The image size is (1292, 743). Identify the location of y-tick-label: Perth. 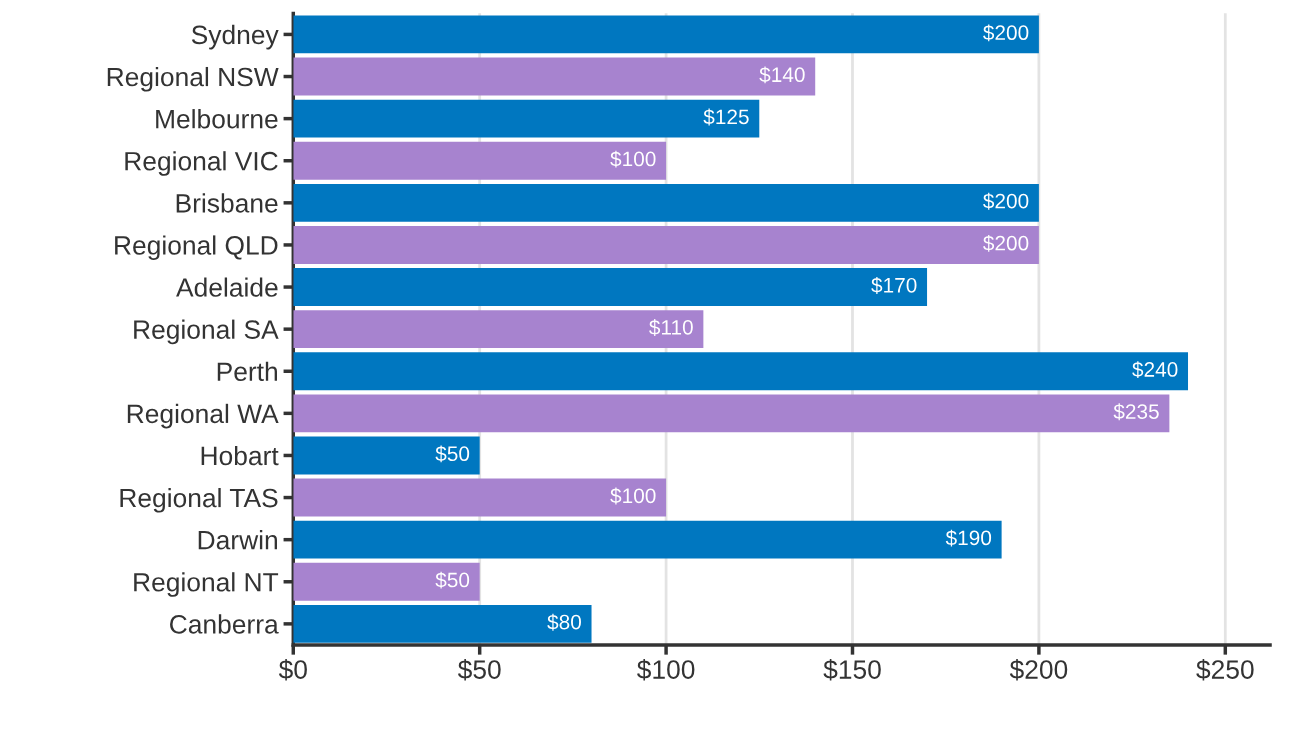
(247, 371).